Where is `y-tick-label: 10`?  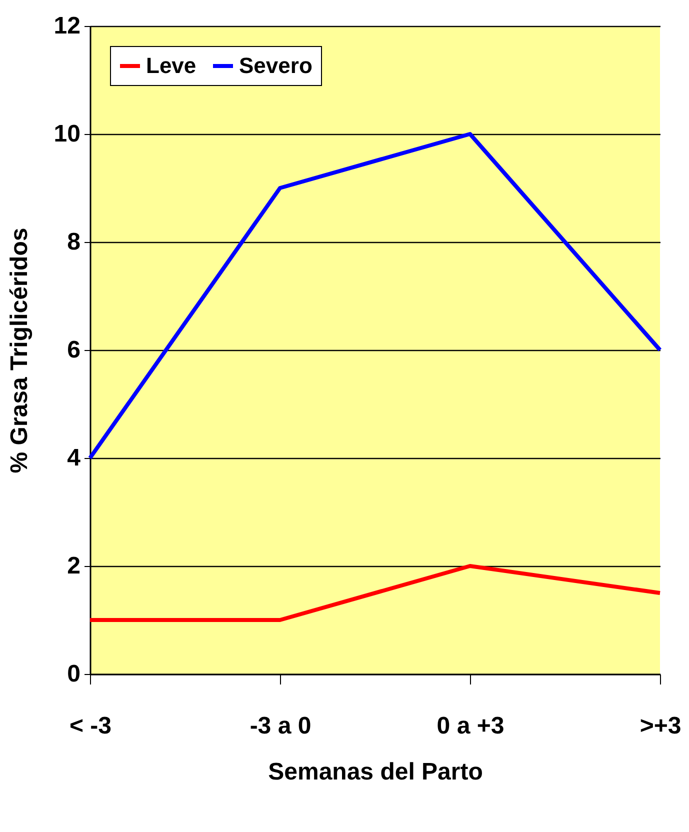
y-tick-label: 10 is located at coordinates (67, 134).